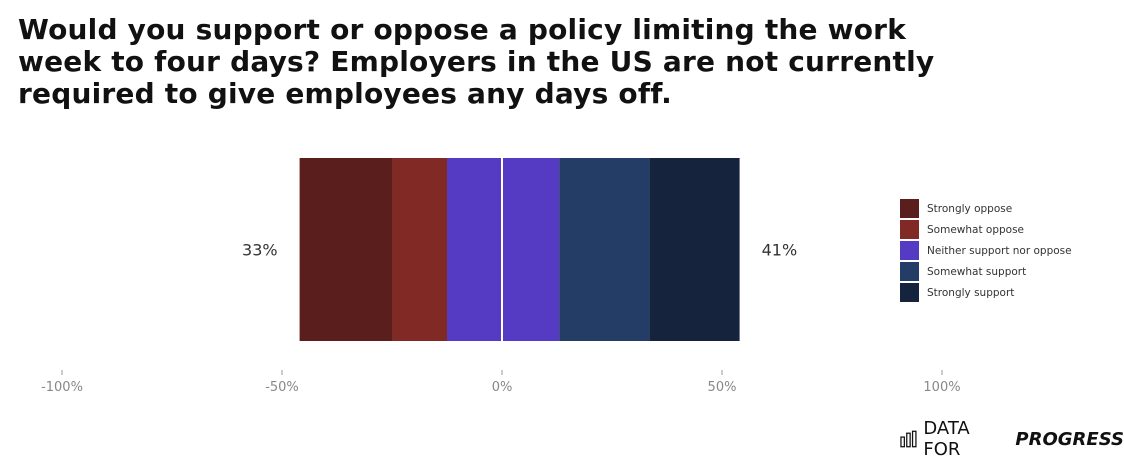  I want to click on brand-logo: DATA FOR PROGRESS, so click(1012, 439).